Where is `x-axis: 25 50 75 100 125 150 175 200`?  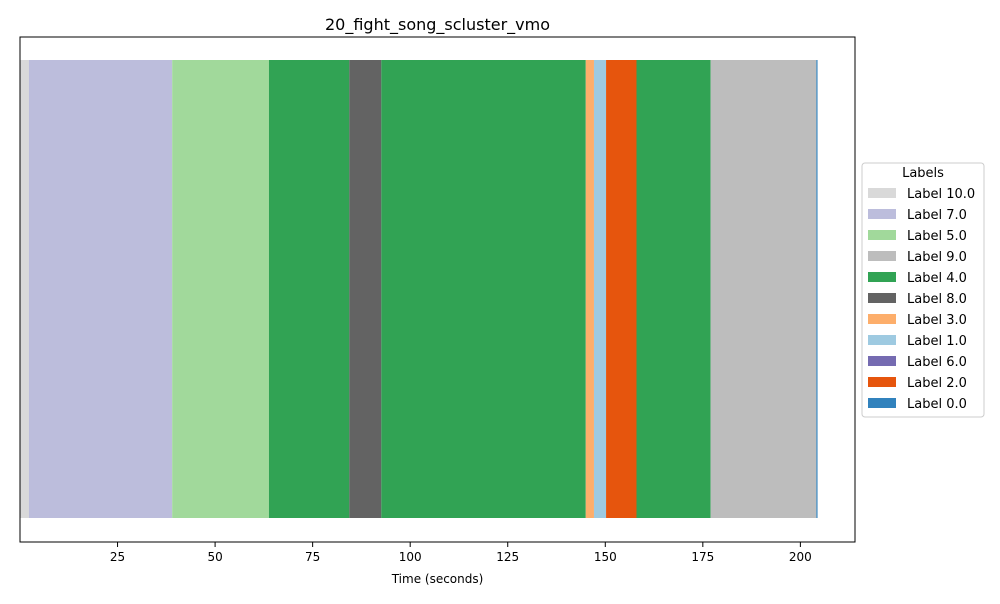
x-axis: 25 50 75 100 125 150 175 200 is located at coordinates (461, 553).